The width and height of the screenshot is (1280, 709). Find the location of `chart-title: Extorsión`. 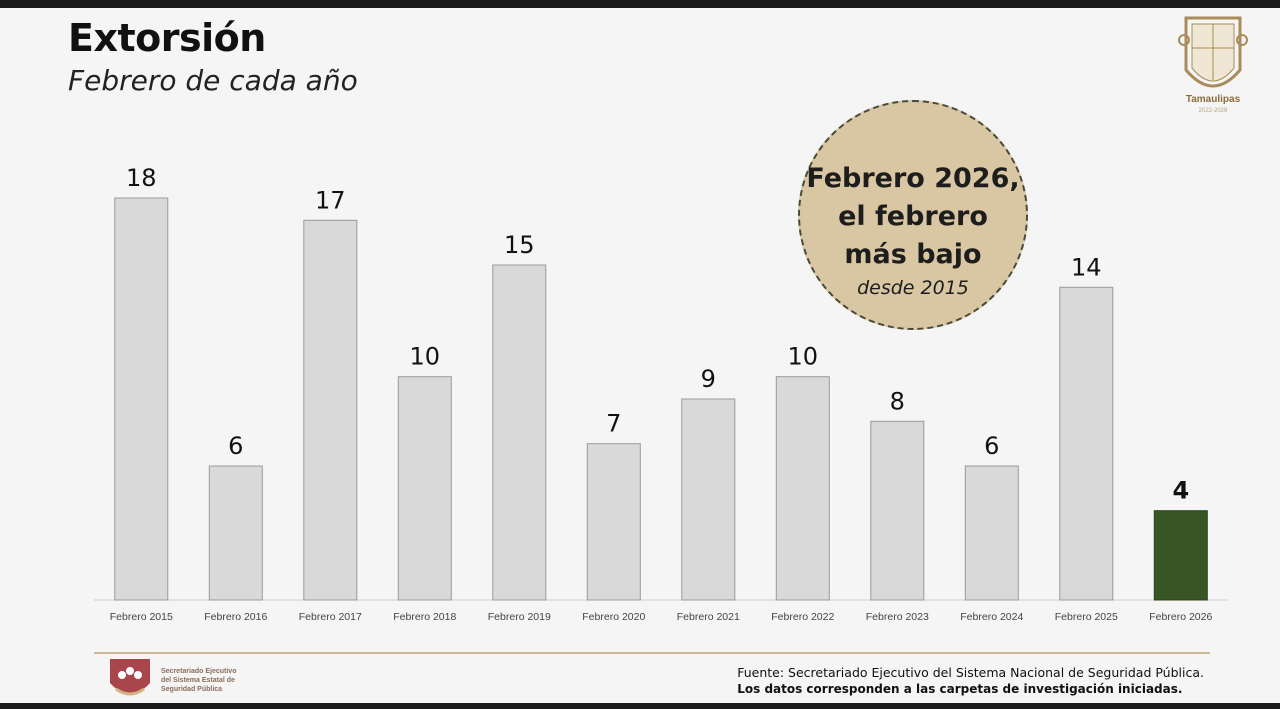

chart-title: Extorsión is located at coordinates (167, 38).